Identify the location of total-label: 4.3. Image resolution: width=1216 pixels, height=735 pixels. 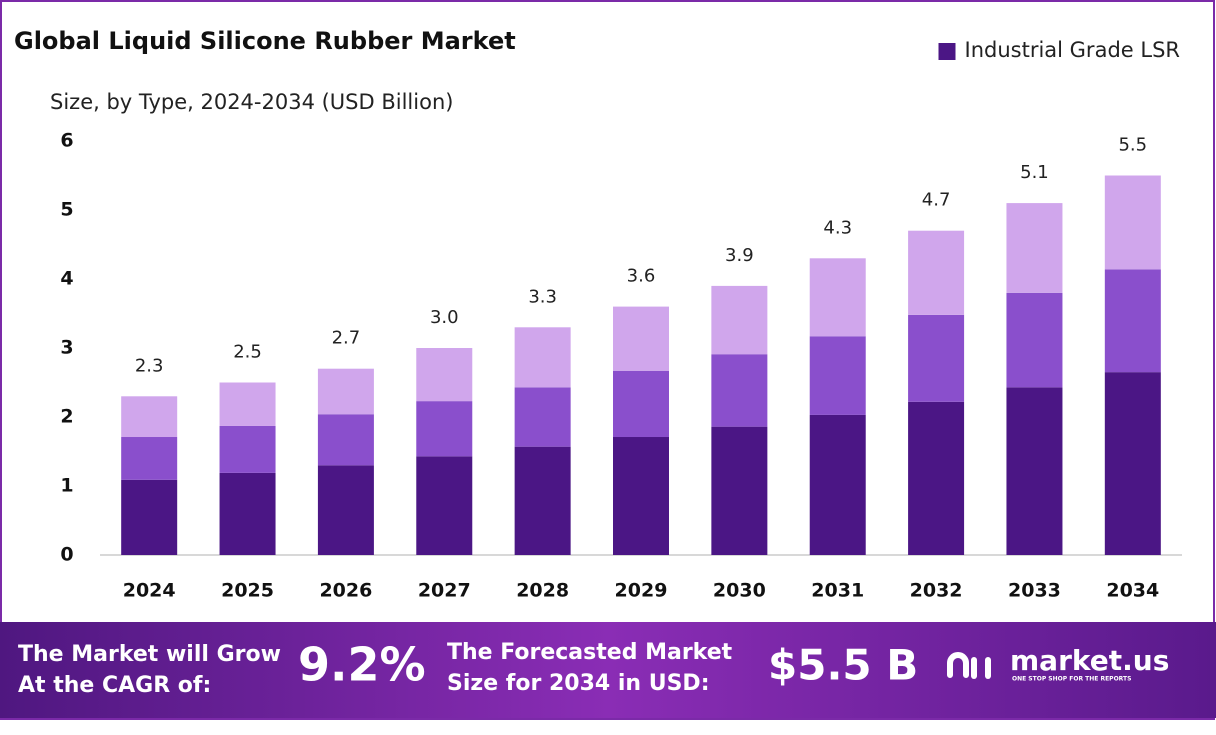
(837, 227).